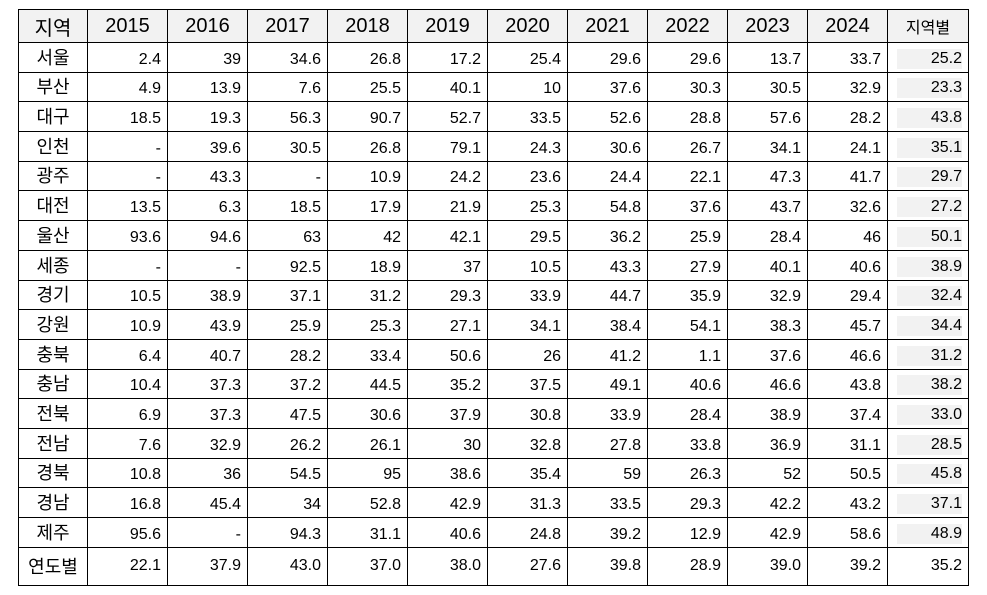 This screenshot has height=595, width=987. I want to click on value-cell: 90.7, so click(367, 117).